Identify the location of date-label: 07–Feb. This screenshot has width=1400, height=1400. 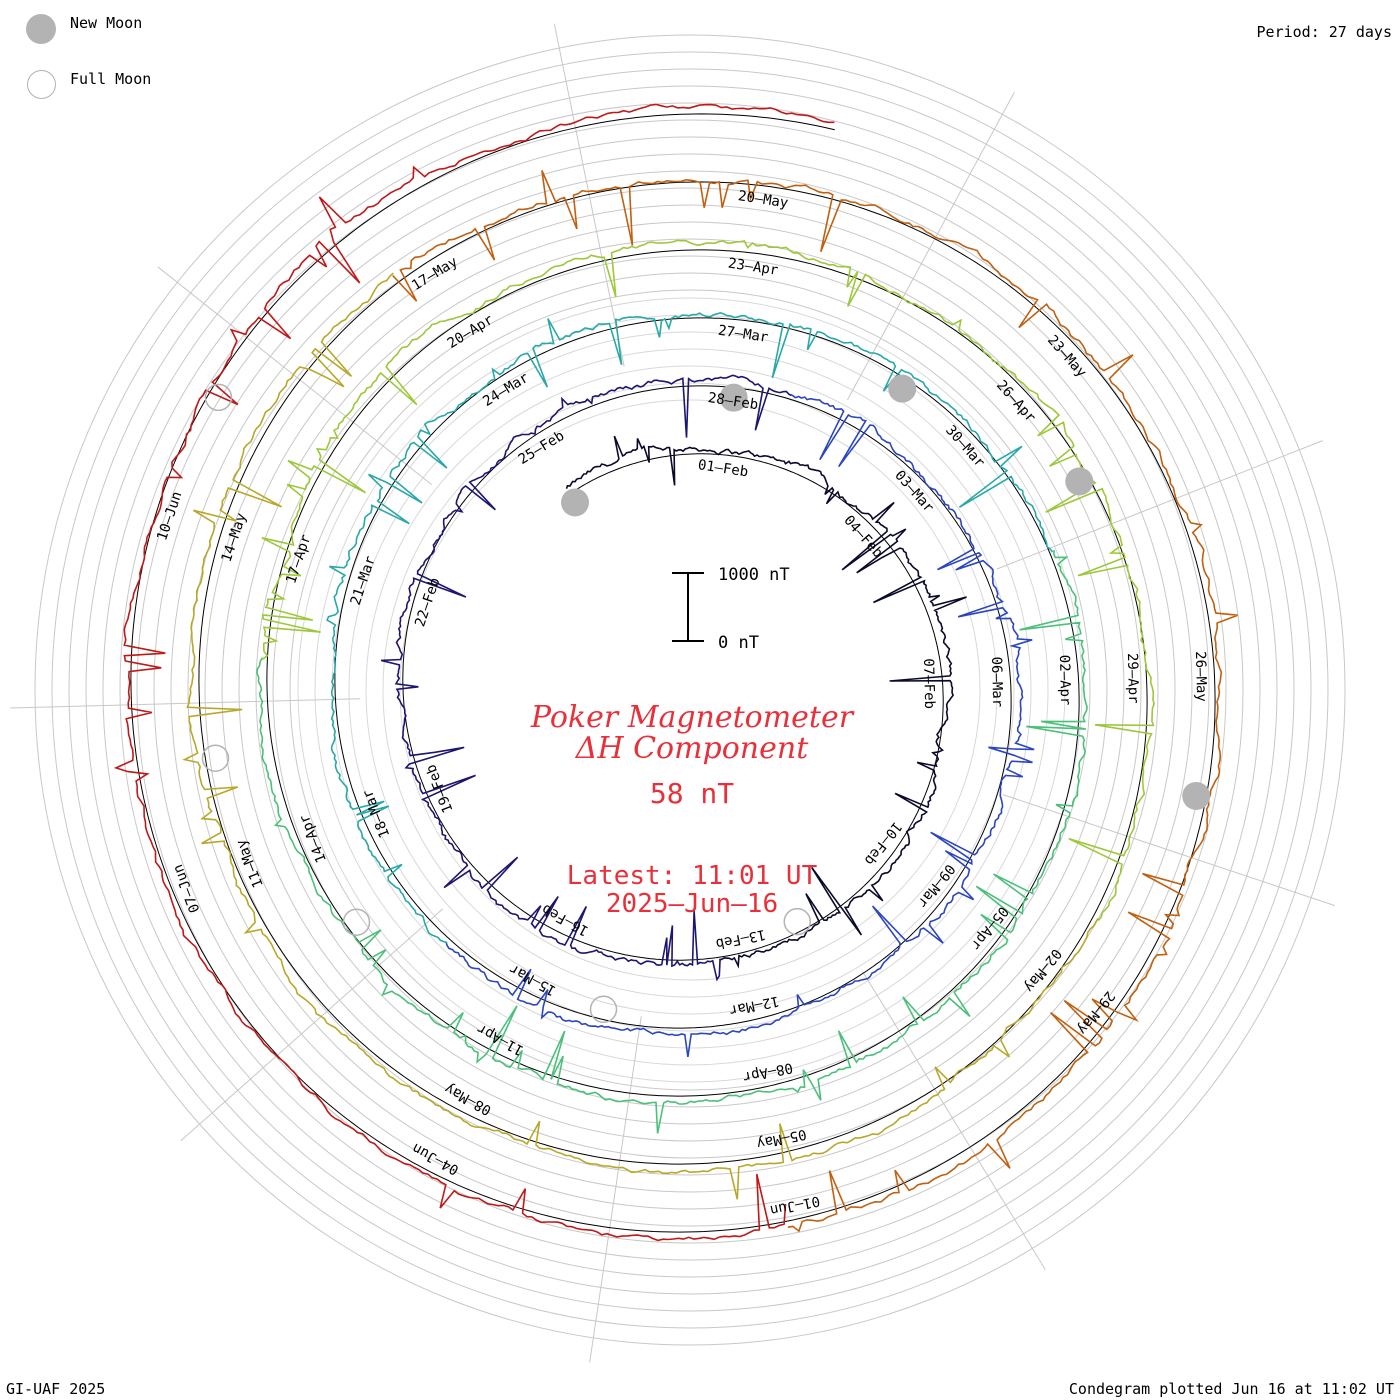
(928, 683).